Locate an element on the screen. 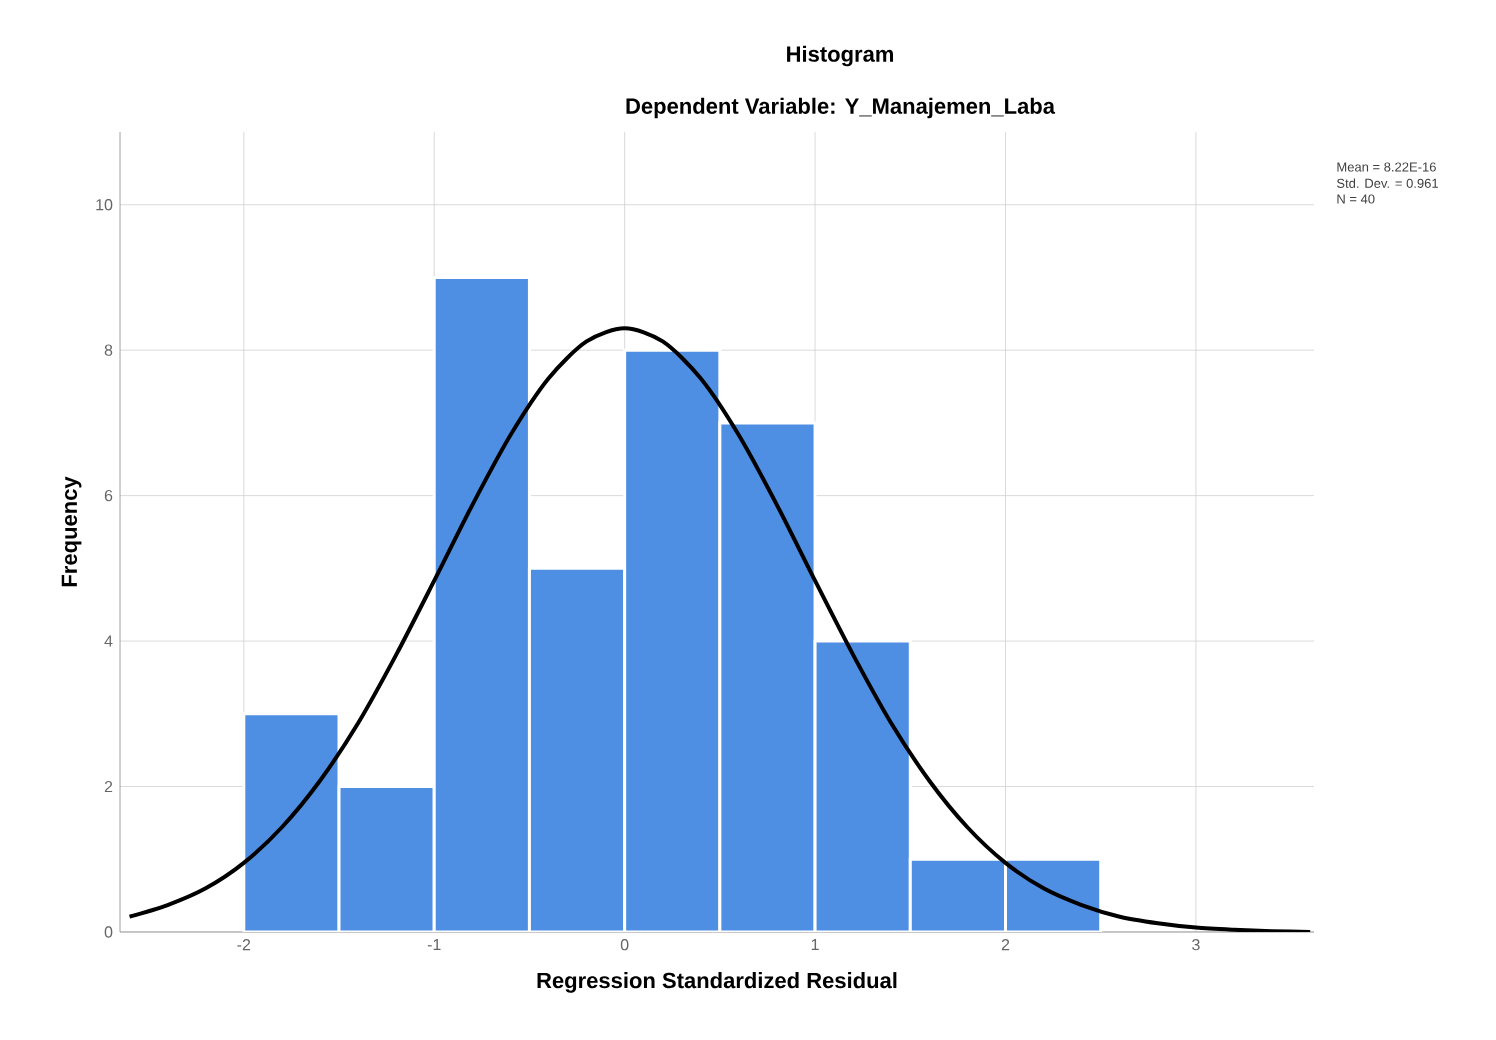 This screenshot has width=1496, height=1040. y-tick-label: 2 is located at coordinates (108, 786).